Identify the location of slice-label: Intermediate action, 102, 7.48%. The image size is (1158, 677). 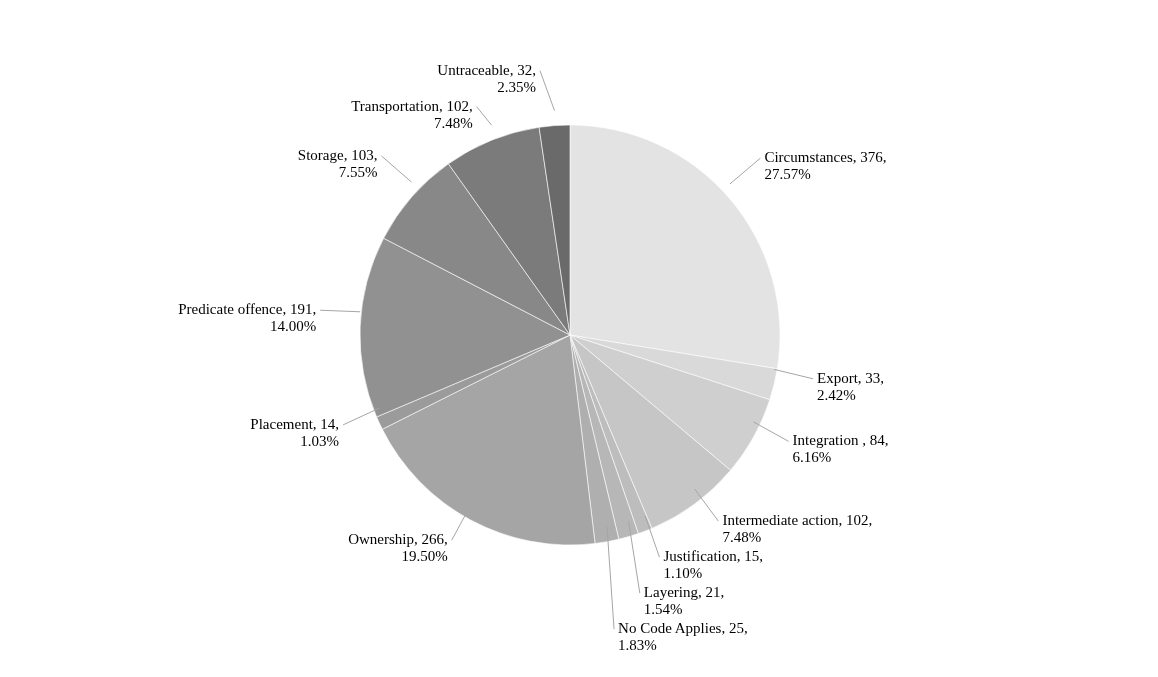
(797, 529).